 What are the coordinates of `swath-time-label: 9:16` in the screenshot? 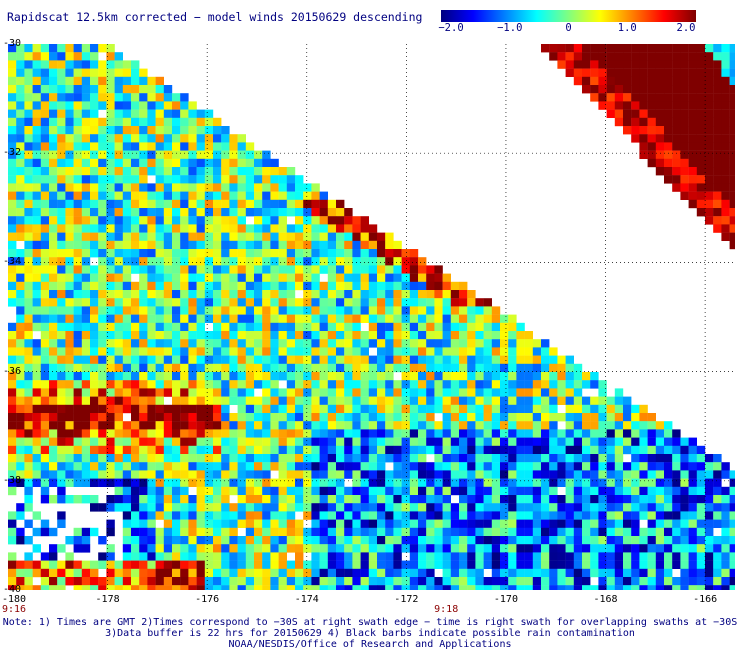 It's located at (14, 609).